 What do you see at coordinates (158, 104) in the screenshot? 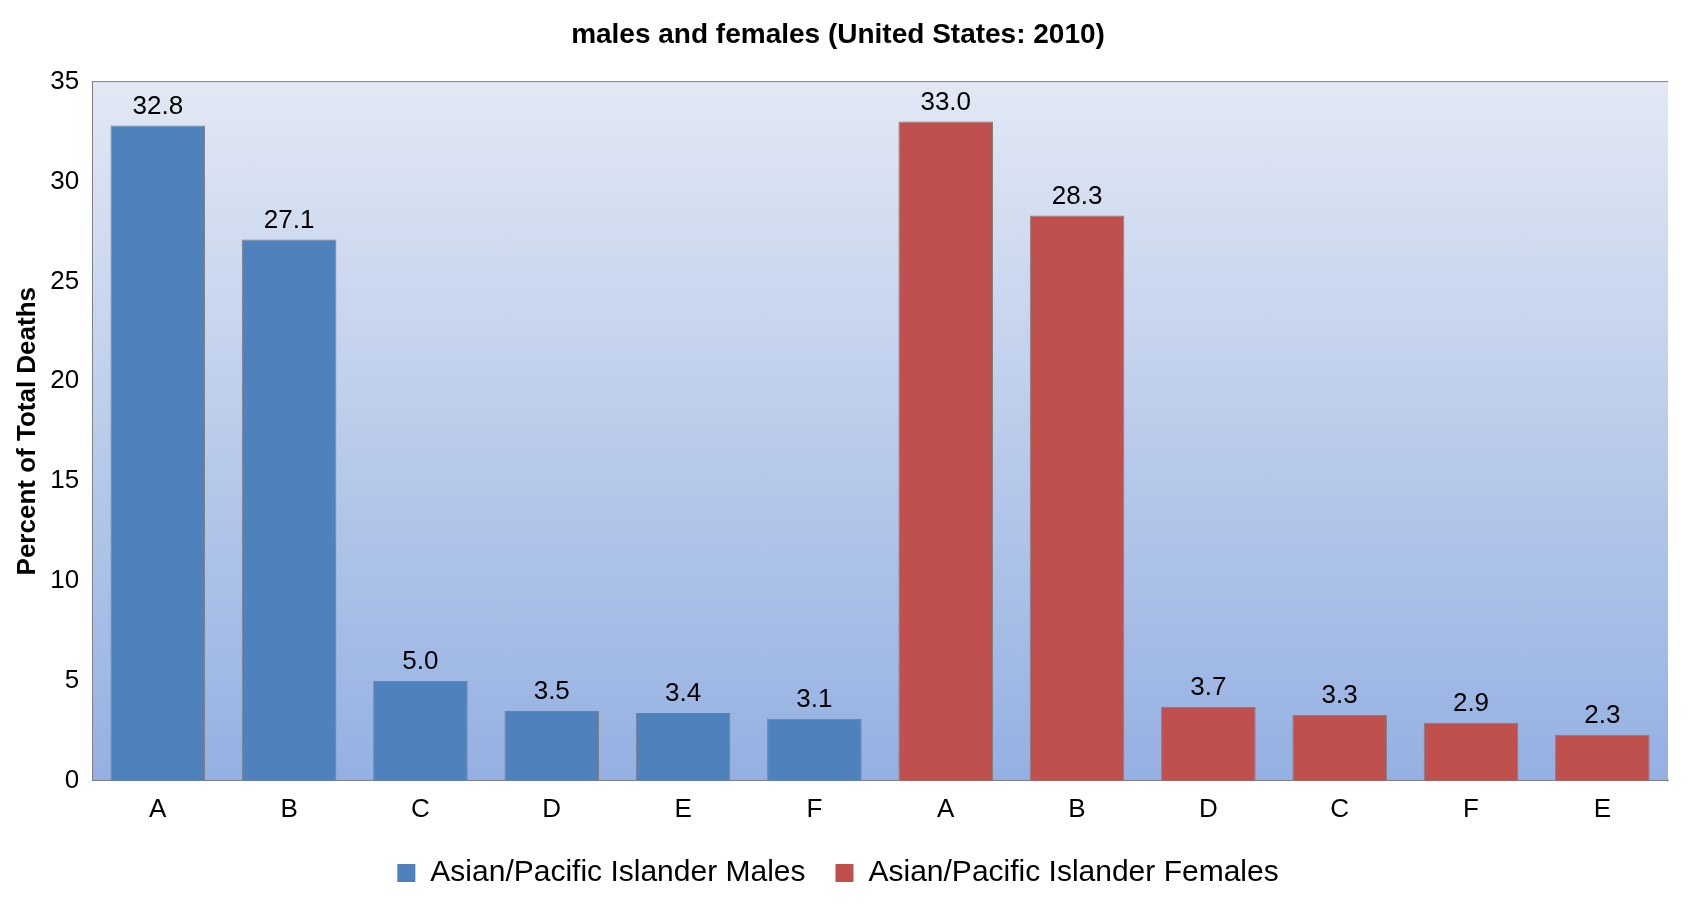
I see `data-label: 32.8` at bounding box center [158, 104].